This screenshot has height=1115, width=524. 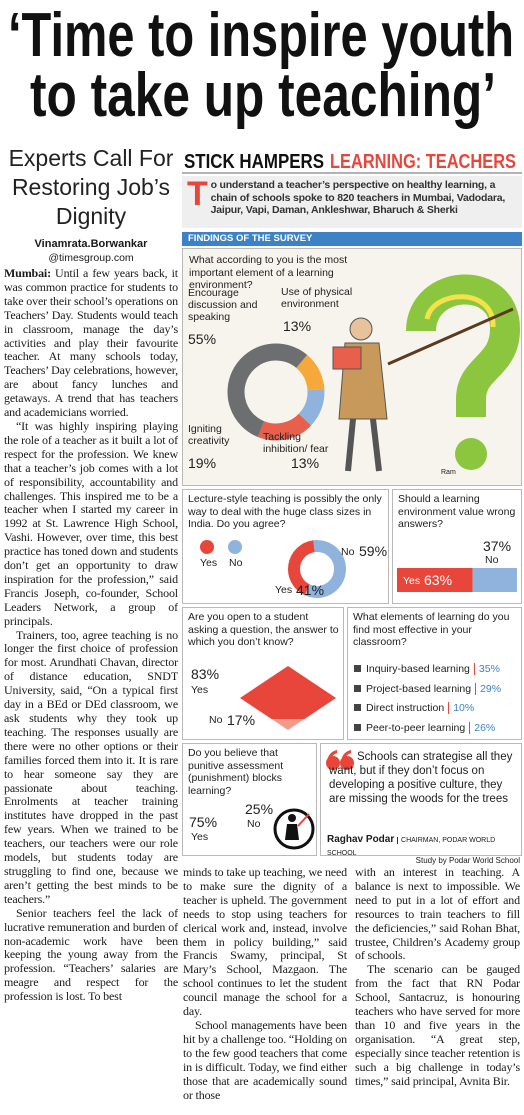 I want to click on item-value: 26%, so click(x=482, y=727).